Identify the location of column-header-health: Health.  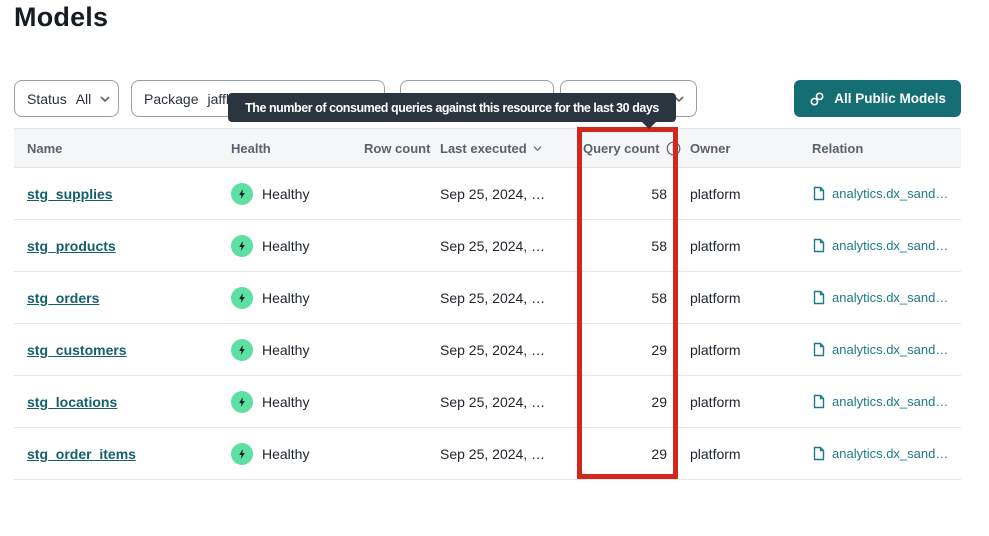
(251, 148).